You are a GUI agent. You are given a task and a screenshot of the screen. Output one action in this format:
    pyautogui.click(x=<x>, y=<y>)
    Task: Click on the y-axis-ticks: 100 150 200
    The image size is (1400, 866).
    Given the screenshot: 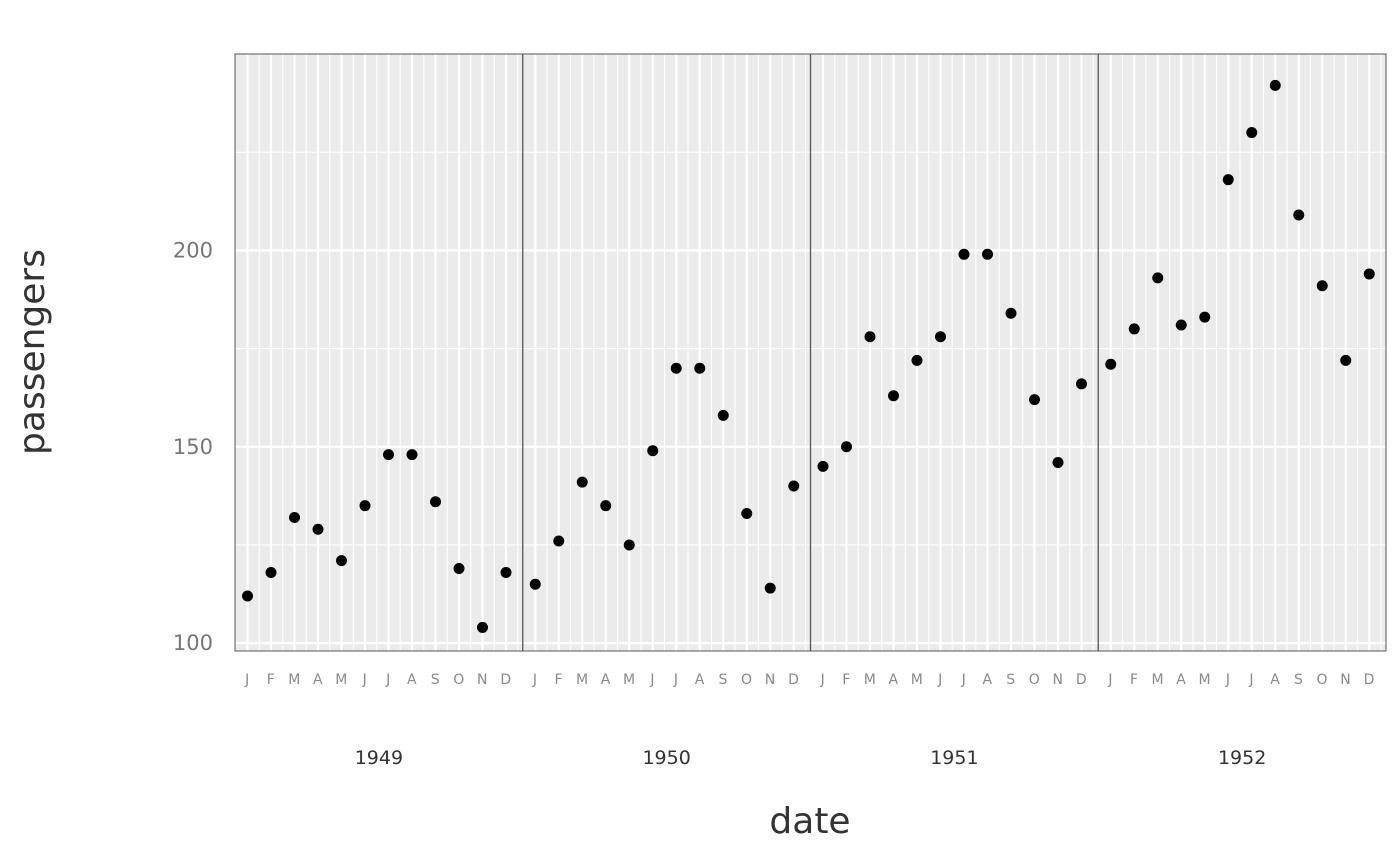 What is the action you would take?
    pyautogui.click(x=193, y=446)
    